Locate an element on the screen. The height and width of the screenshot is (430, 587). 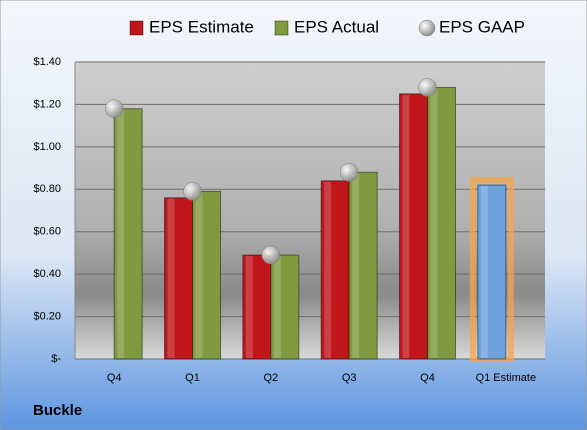
legend-label: EPS Estimate is located at coordinates (201, 26).